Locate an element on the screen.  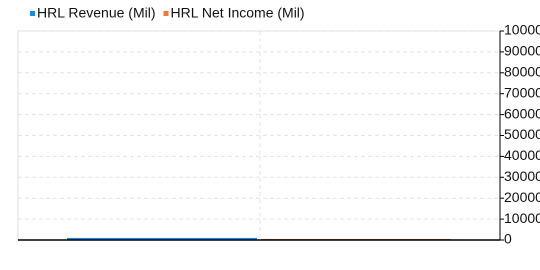
y-tick-label: 0 is located at coordinates (508, 239).